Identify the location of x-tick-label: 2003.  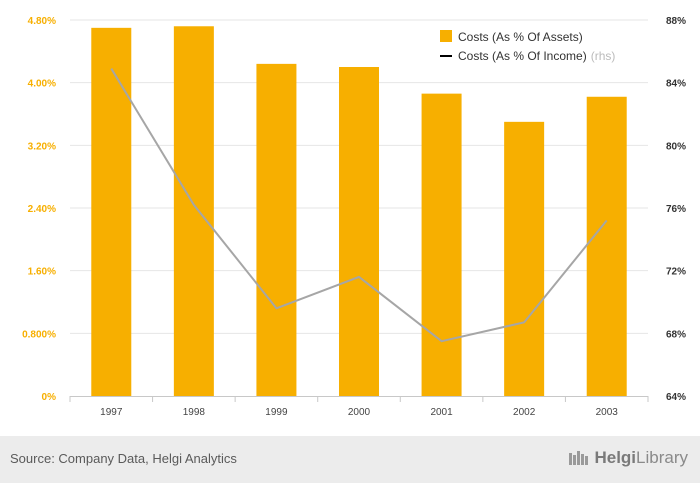
(607, 412).